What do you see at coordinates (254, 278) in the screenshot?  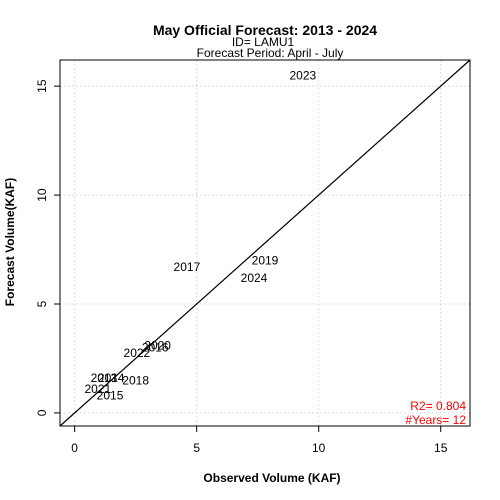 I see `data-point-2024: 2024` at bounding box center [254, 278].